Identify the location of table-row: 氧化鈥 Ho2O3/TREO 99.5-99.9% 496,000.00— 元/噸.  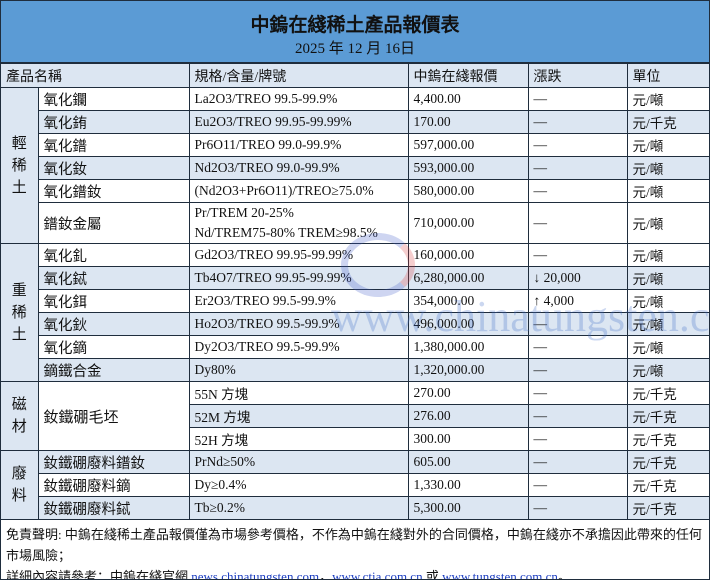
(355, 324).